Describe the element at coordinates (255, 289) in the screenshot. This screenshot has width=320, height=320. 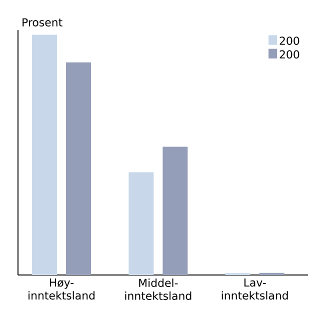
I see `x-tick-label: Lav-inntektsland` at that location.